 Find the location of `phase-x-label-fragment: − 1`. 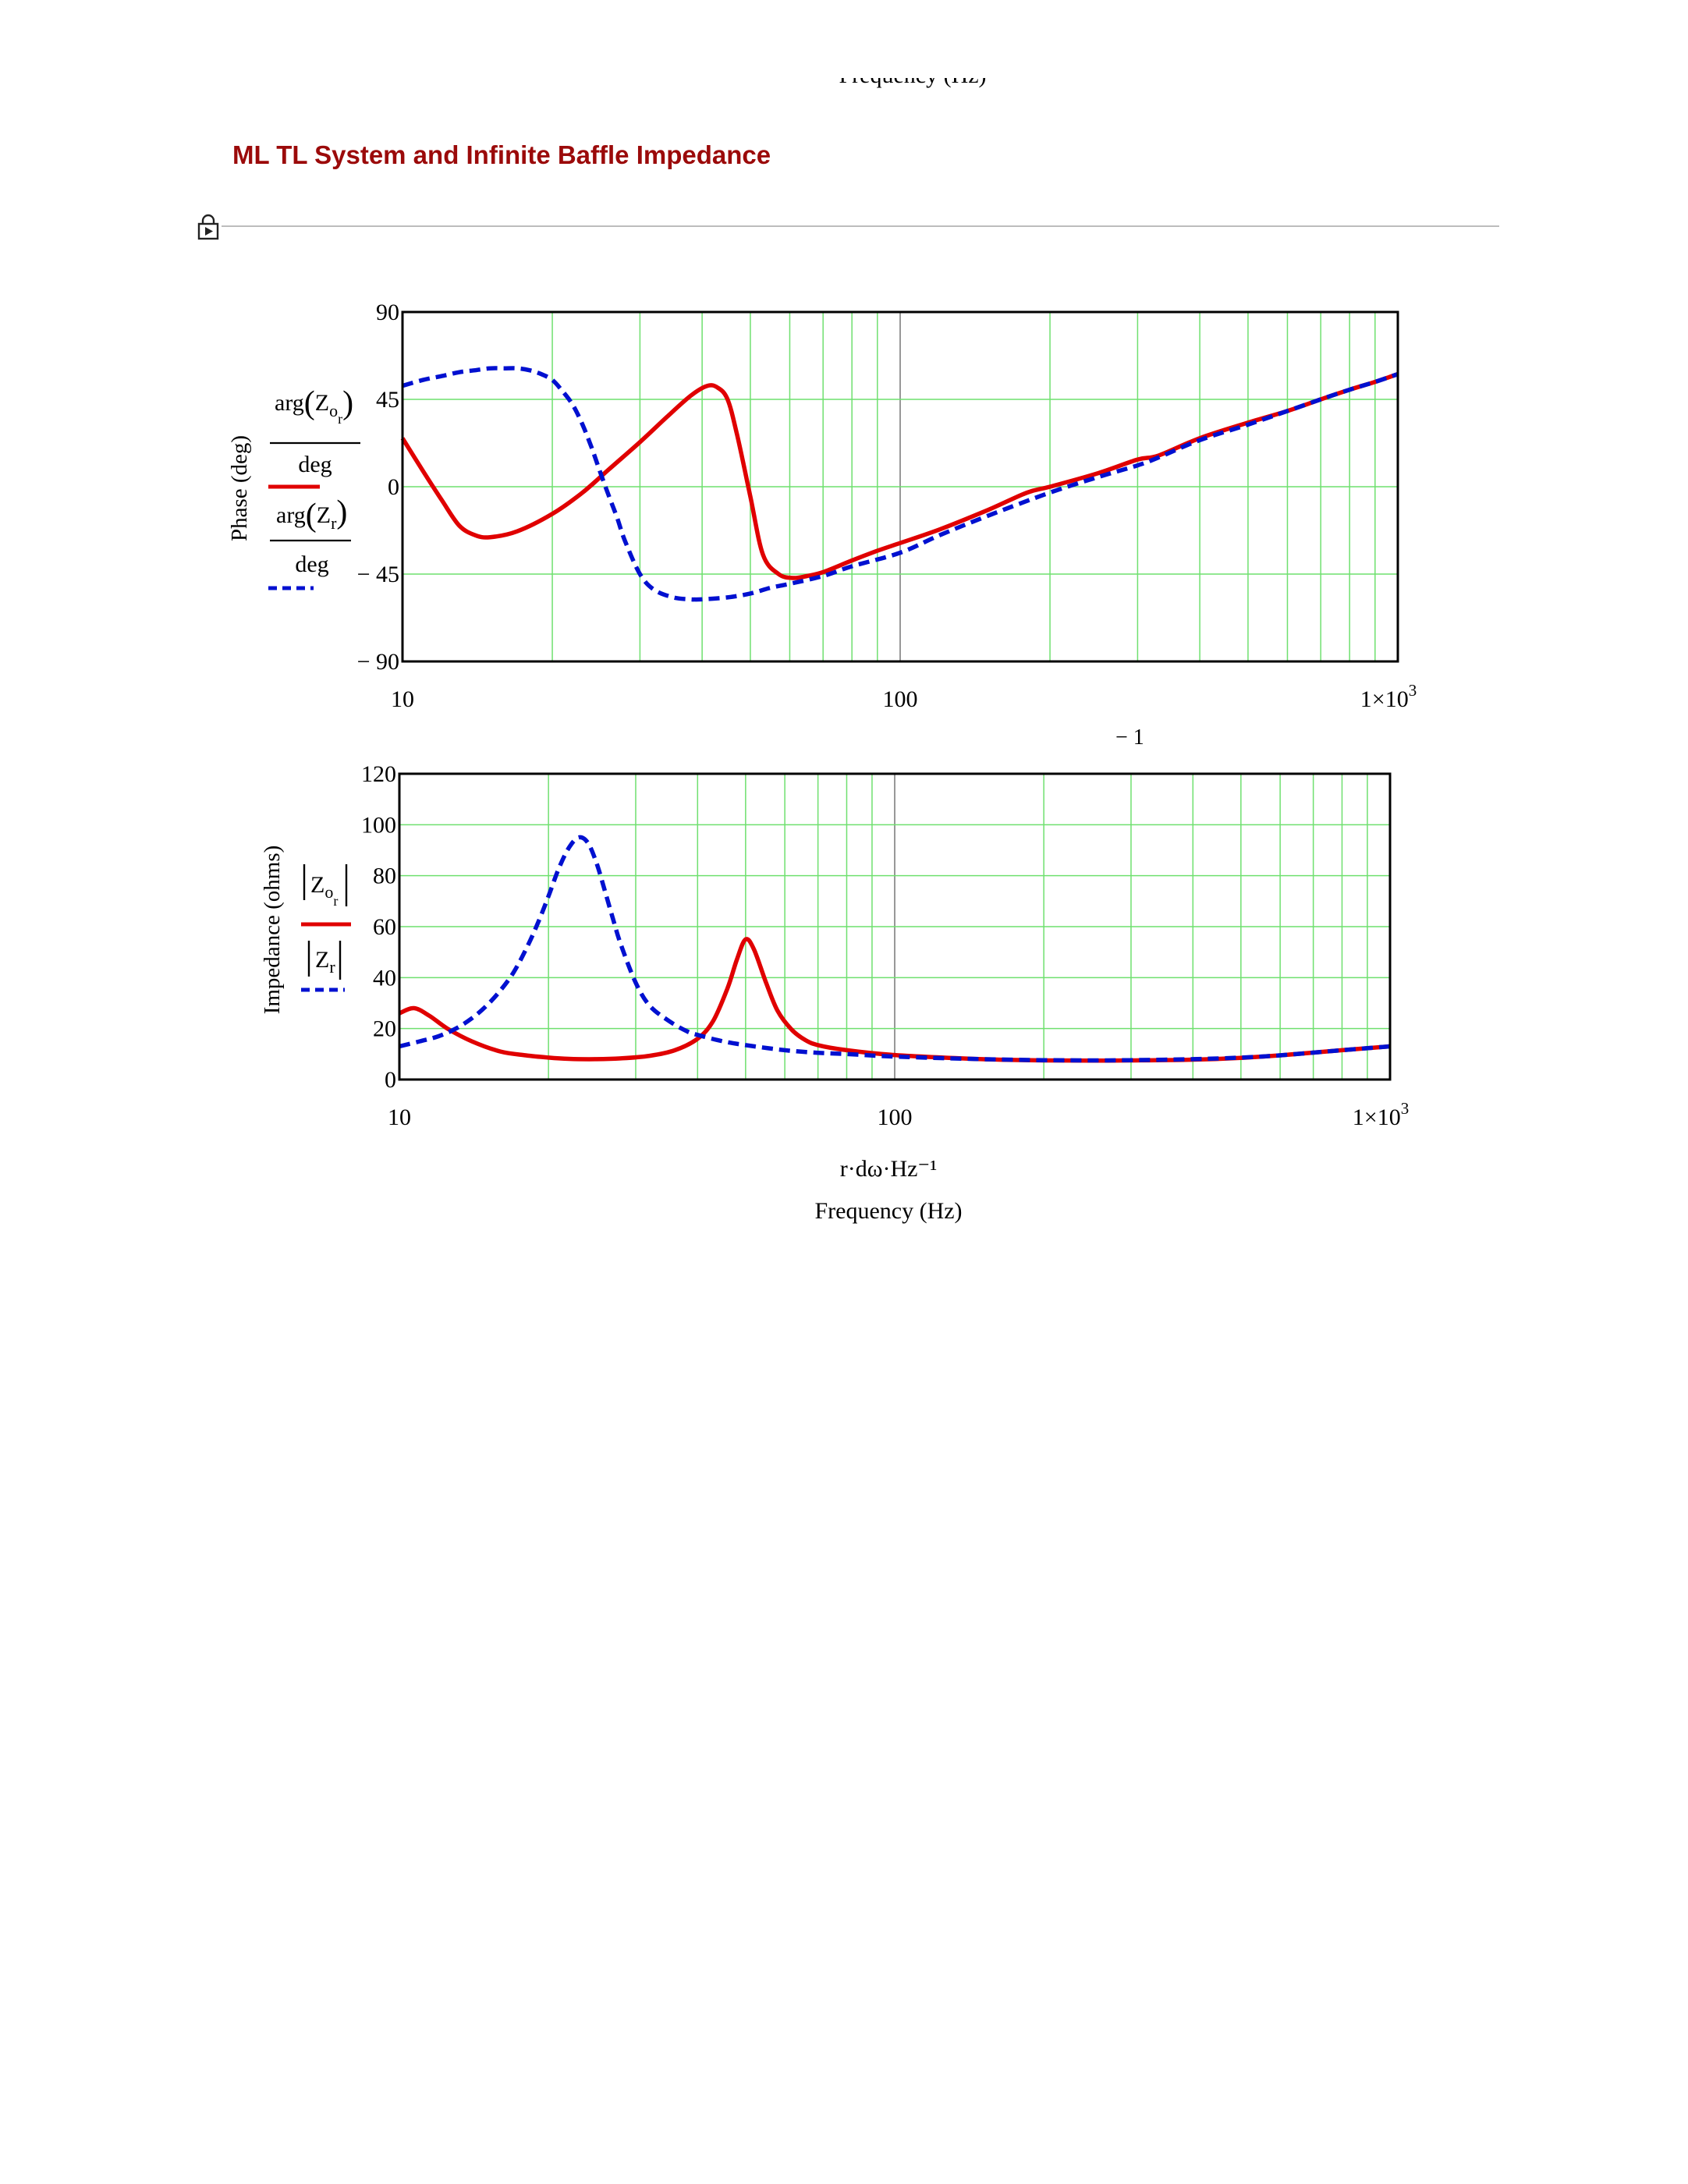

phase-x-label-fragment: − 1 is located at coordinates (1129, 738).